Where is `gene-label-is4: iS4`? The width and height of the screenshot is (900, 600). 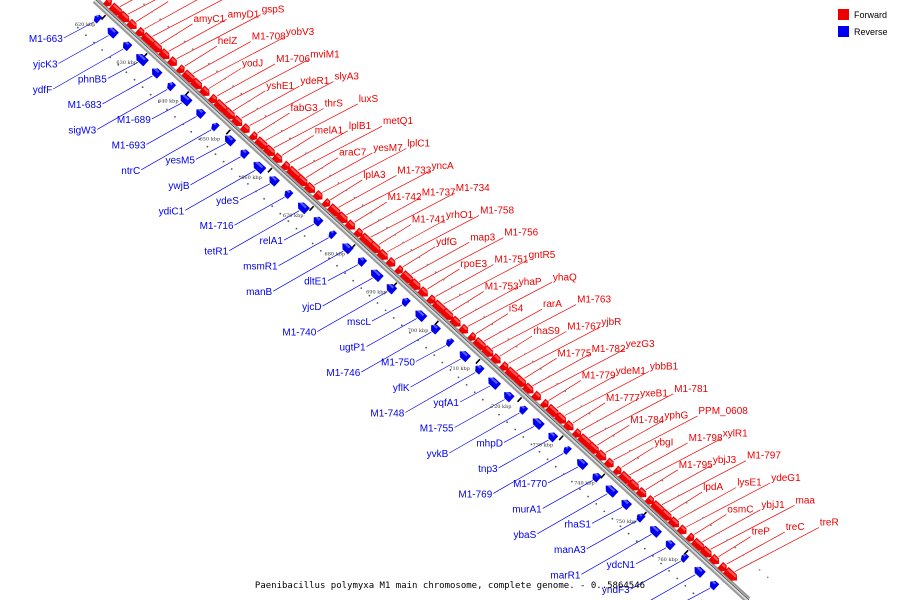
gene-label-is4: iS4 is located at coordinates (516, 309).